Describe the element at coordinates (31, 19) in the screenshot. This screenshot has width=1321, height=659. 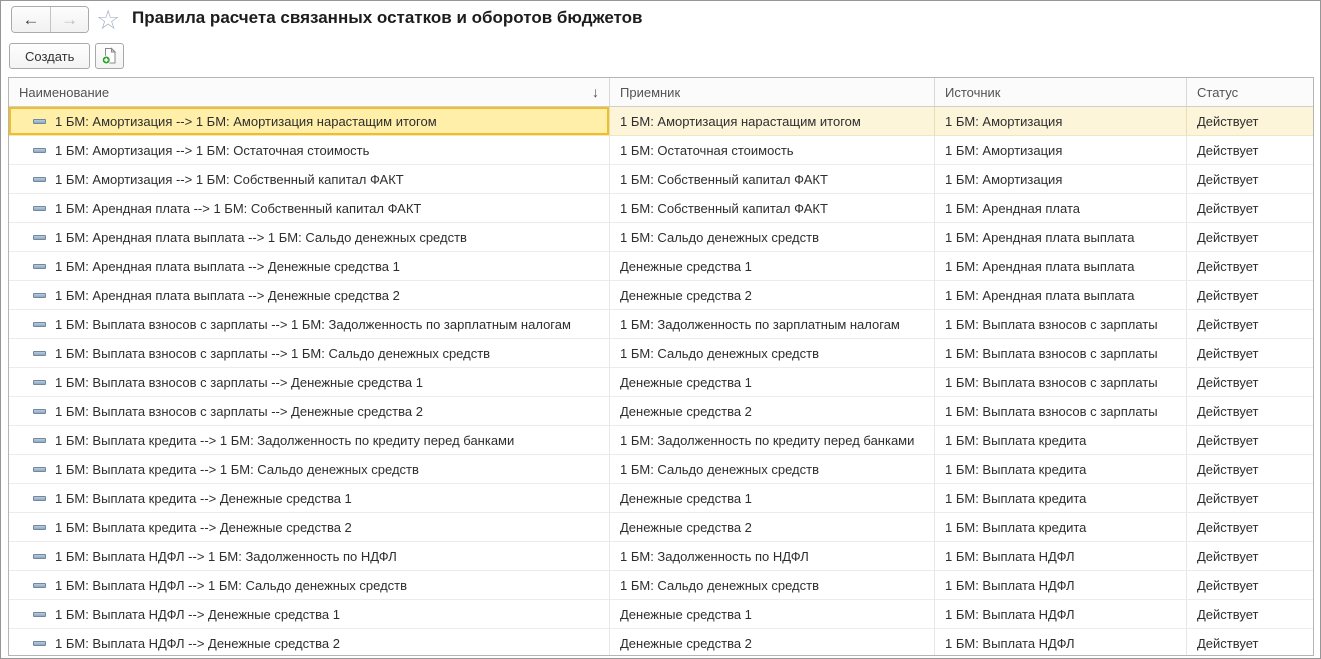
I see `back-button: ←` at that location.